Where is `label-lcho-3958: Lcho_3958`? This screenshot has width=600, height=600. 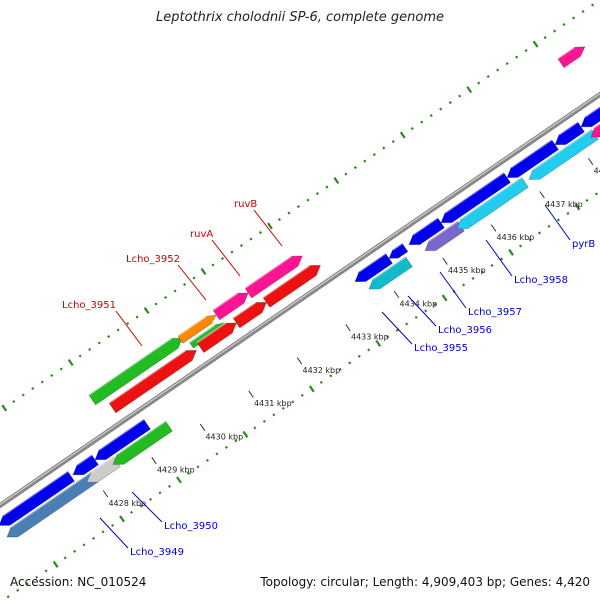
label-lcho-3958: Lcho_3958 is located at coordinates (541, 280).